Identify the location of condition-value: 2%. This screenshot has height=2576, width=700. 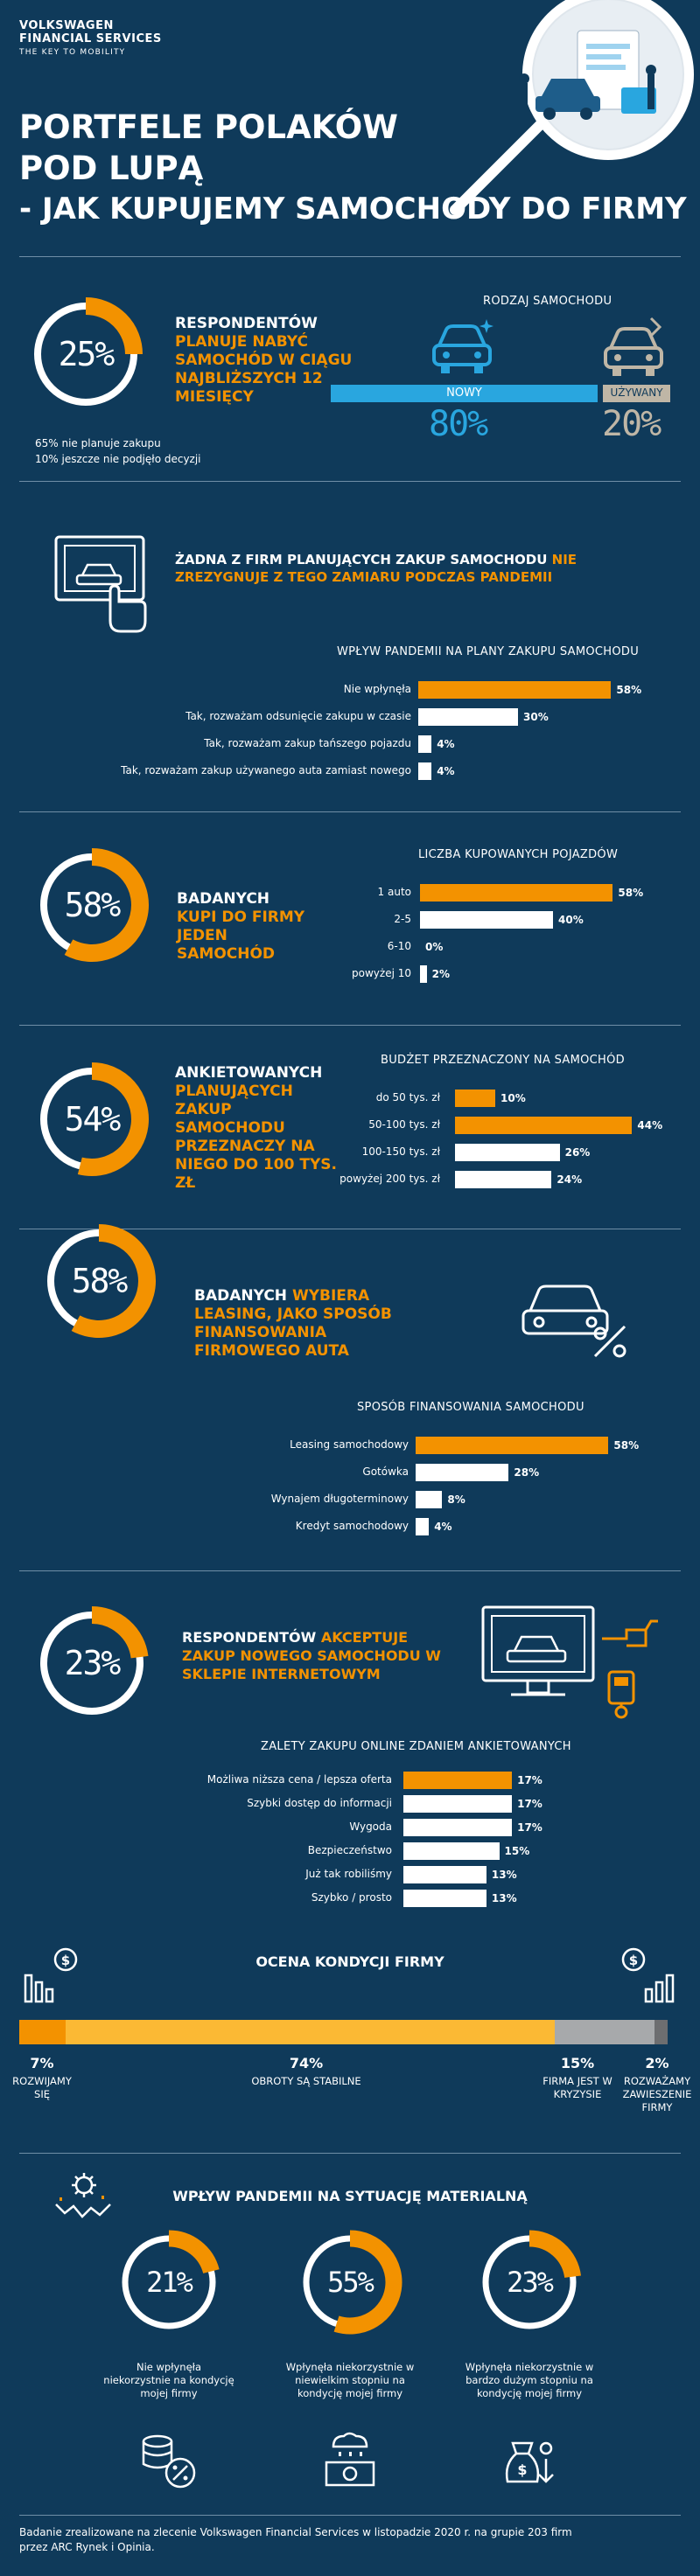
(657, 2063).